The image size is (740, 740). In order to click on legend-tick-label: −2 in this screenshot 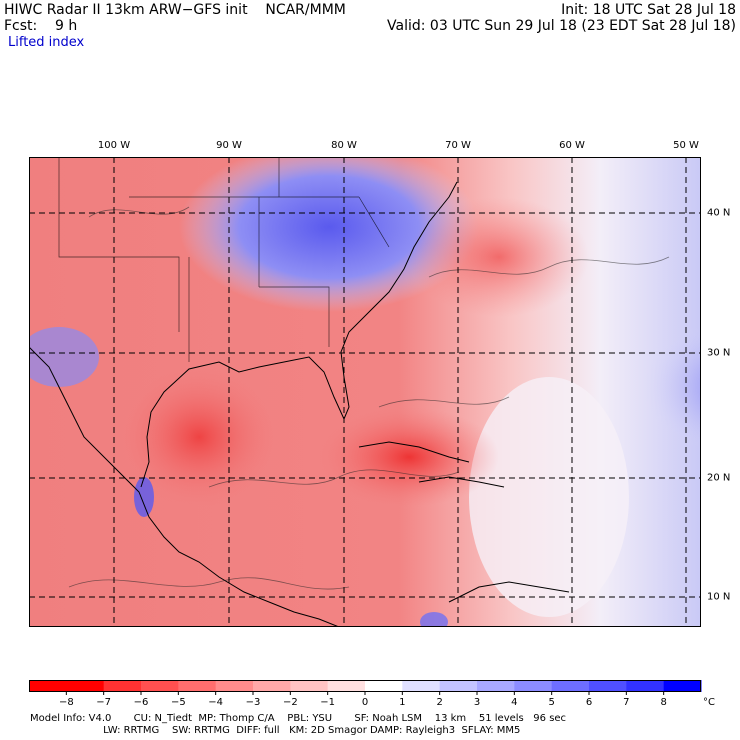, I will do `click(290, 702)`.